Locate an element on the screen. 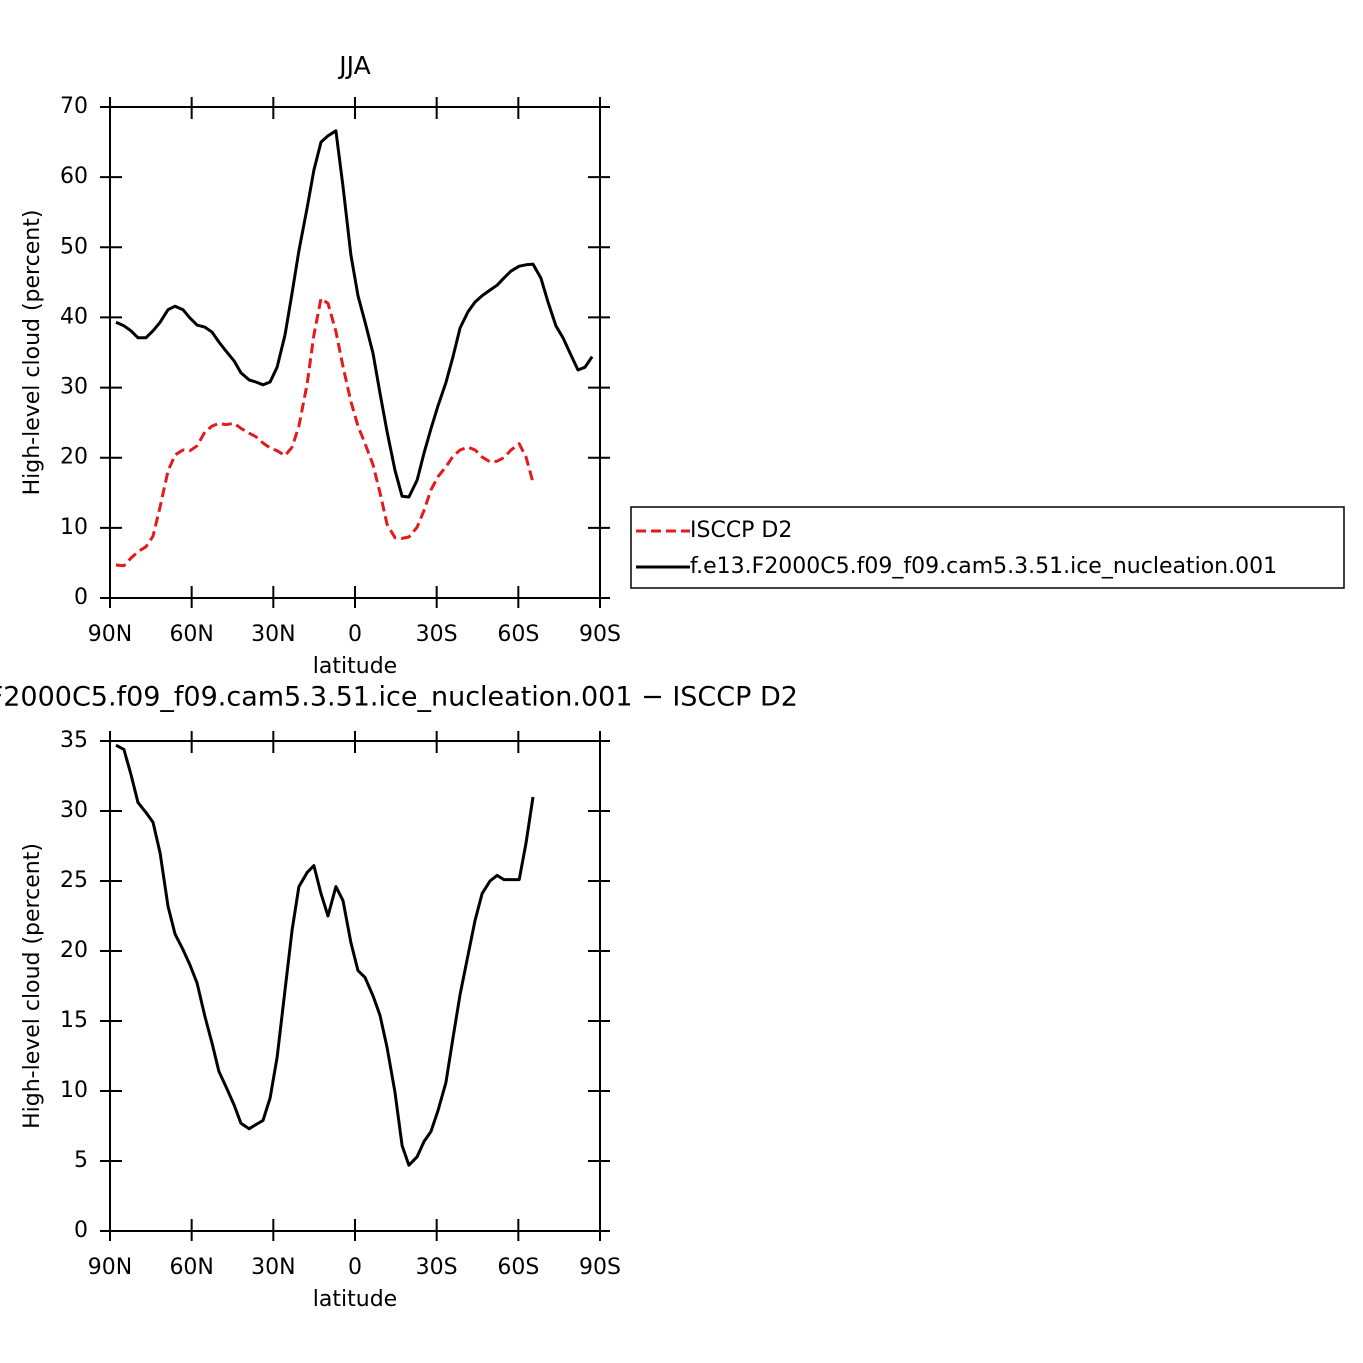  y-tick-label: 60 is located at coordinates (74, 176).